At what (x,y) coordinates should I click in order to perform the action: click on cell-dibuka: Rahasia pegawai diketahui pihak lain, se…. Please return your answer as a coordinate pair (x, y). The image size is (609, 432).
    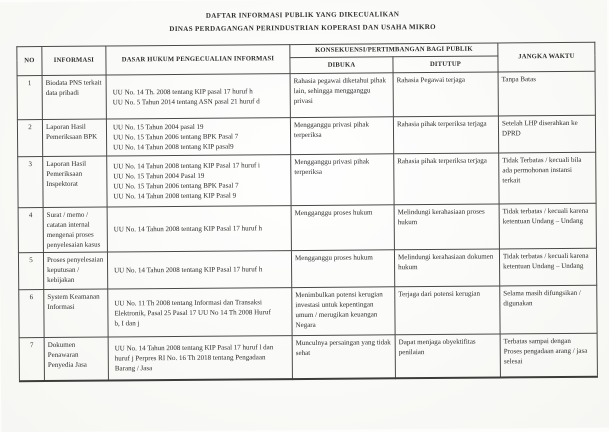
    Looking at the image, I should click on (342, 95).